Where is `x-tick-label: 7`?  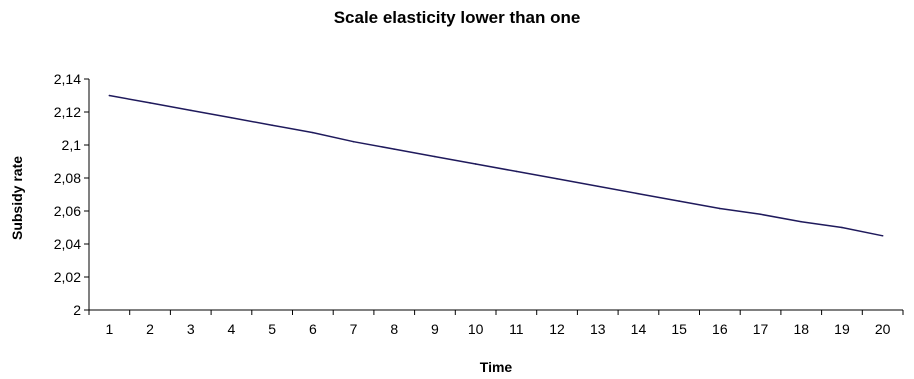 x-tick-label: 7 is located at coordinates (354, 329).